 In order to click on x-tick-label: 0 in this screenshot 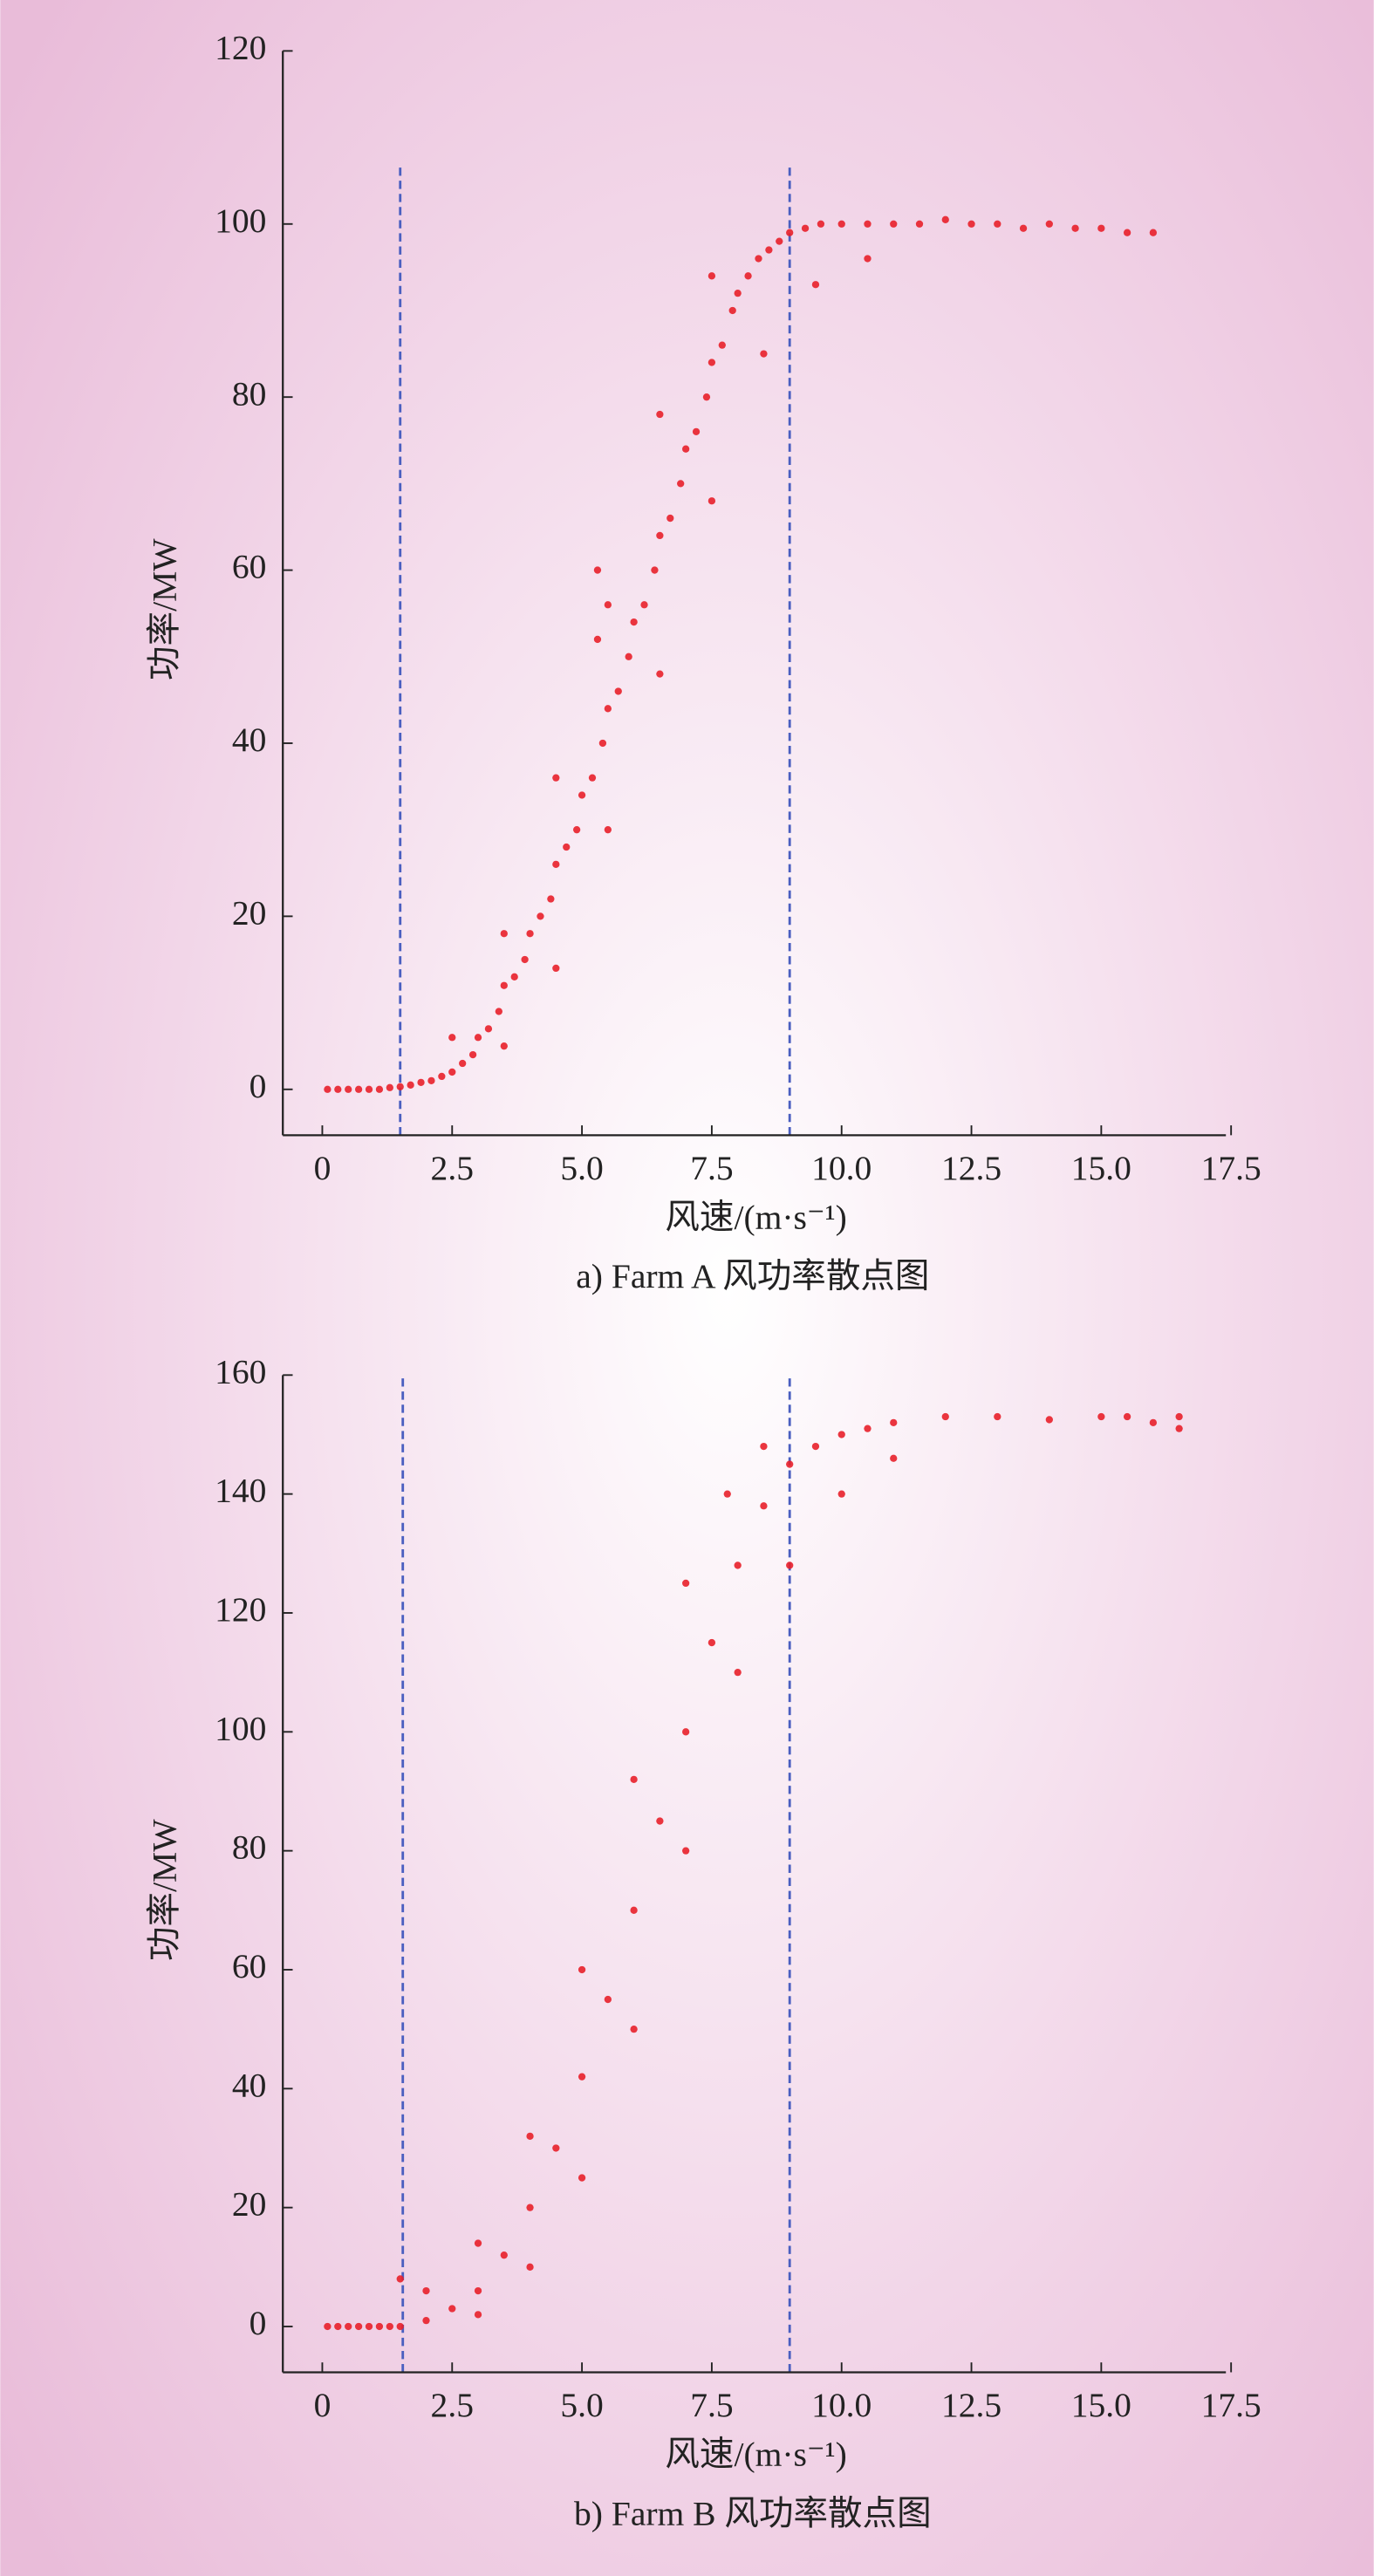, I will do `click(323, 2405)`.